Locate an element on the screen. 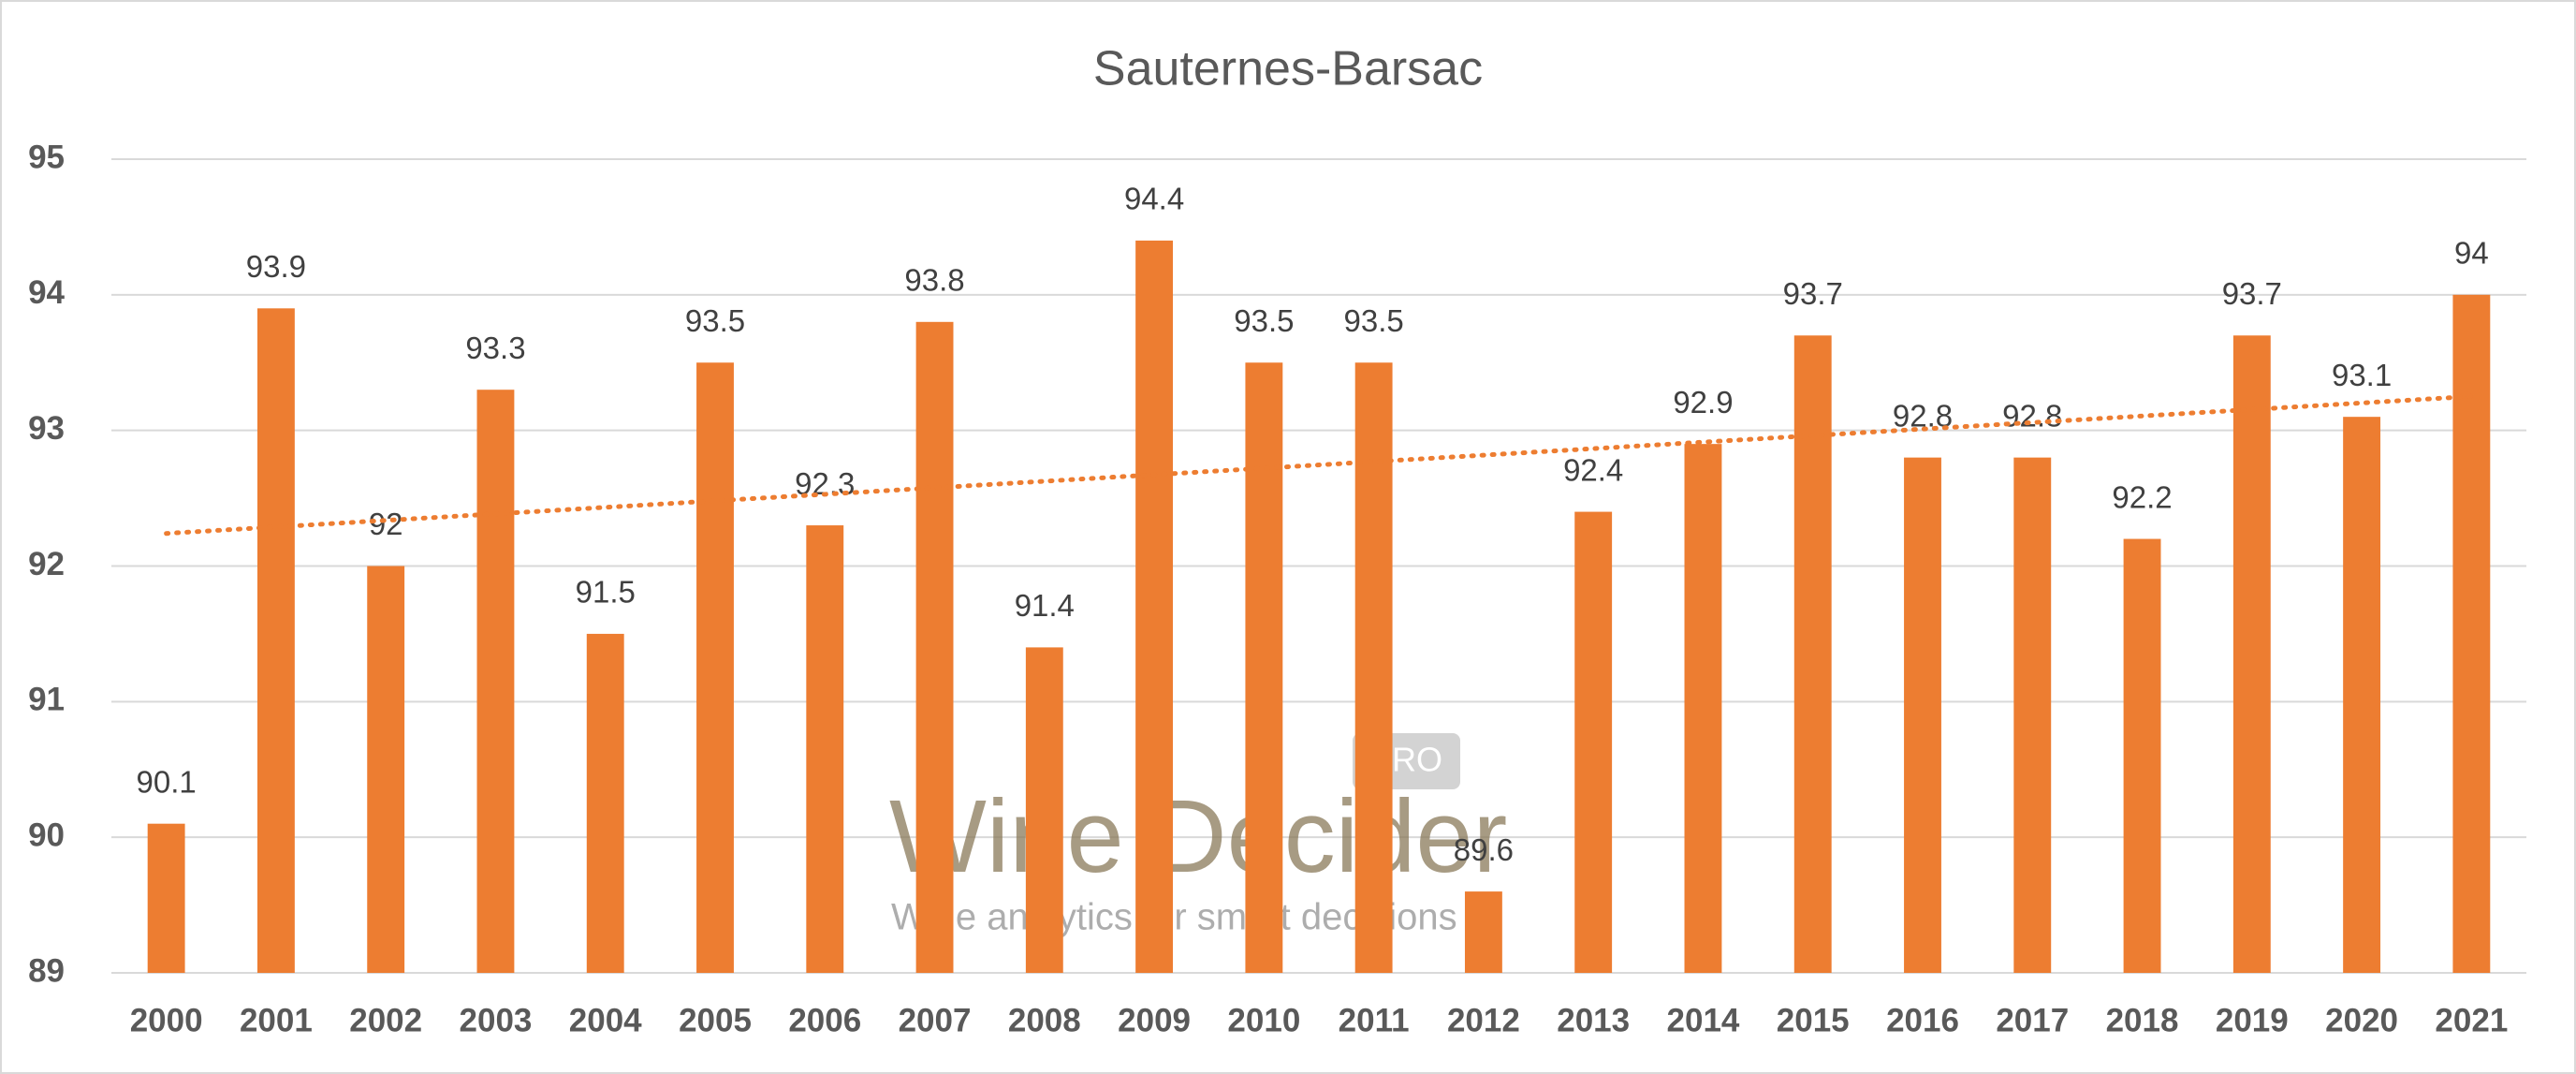 The width and height of the screenshot is (2576, 1074). watermark-brand: Wine Decider is located at coordinates (1198, 836).